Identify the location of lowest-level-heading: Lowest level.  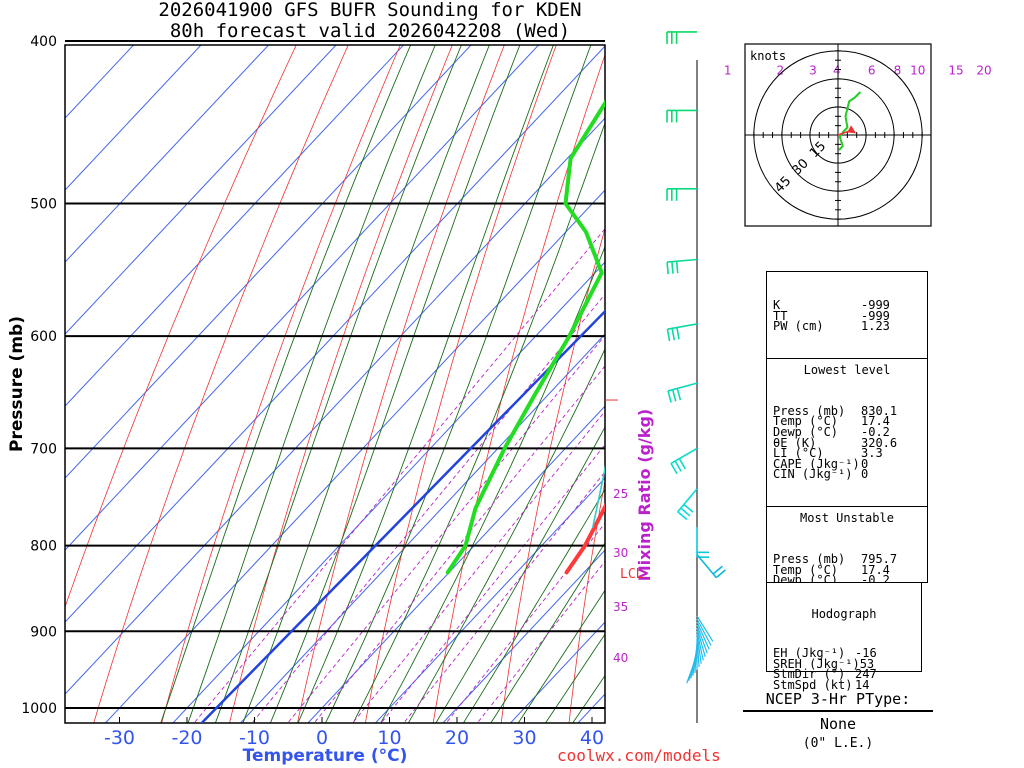
(847, 368).